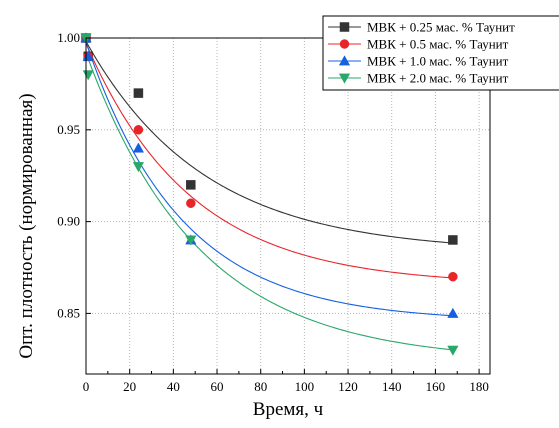  I want to click on x-tick-label: 160, so click(436, 386).